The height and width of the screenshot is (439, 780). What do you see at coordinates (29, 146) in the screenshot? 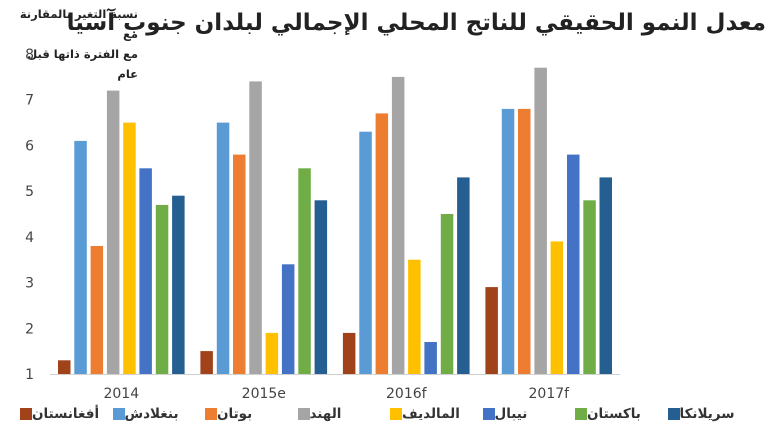
I see `y-tick-label: 6` at bounding box center [29, 146].